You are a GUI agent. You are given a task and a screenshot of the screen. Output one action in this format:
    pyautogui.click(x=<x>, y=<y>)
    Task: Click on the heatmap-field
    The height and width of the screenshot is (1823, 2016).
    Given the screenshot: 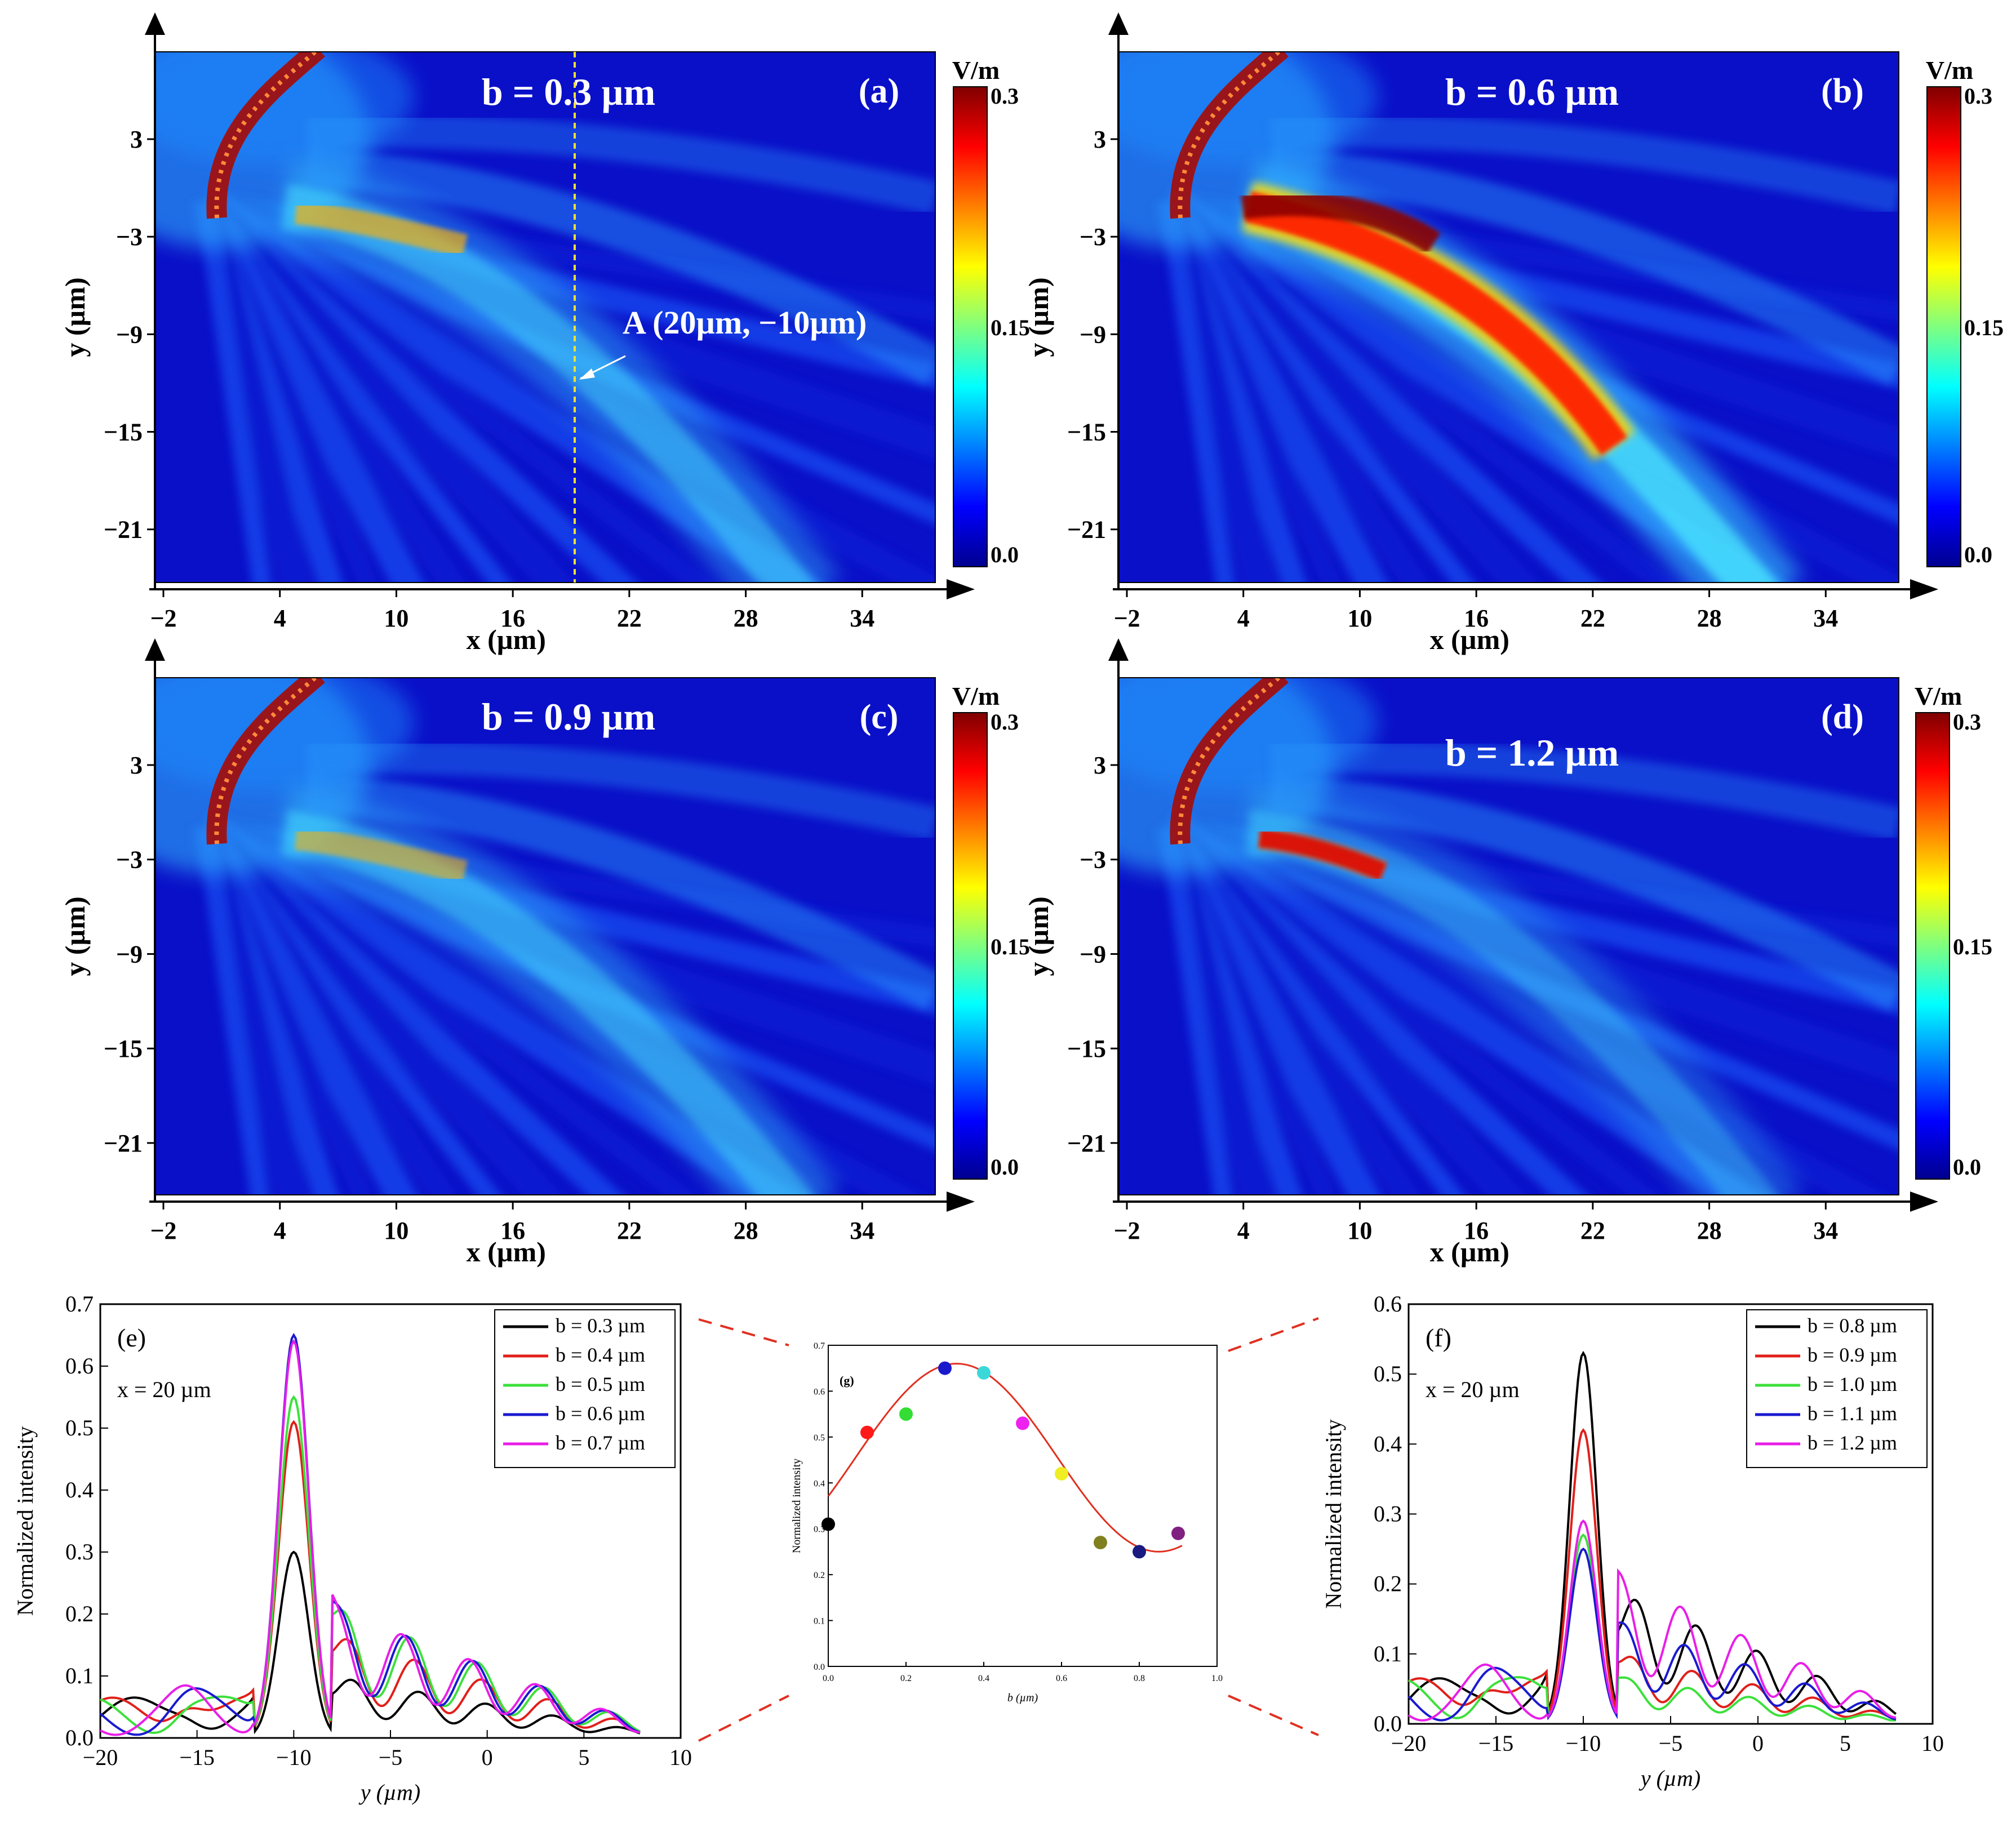 What is the action you would take?
    pyautogui.click(x=1508, y=317)
    